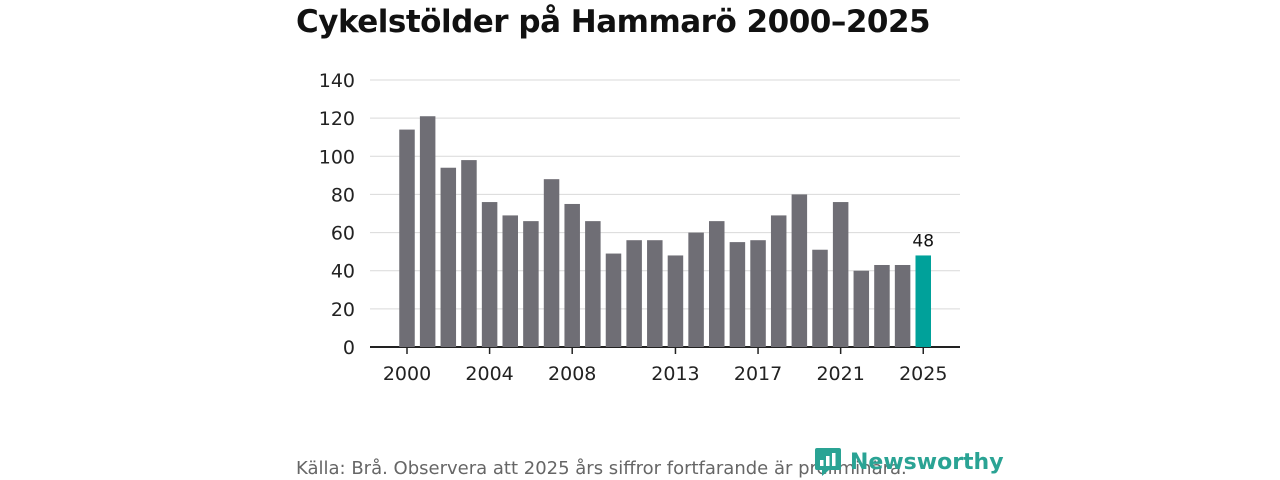  What do you see at coordinates (448, 257) in the screenshot?
I see `bar-2002` at bounding box center [448, 257].